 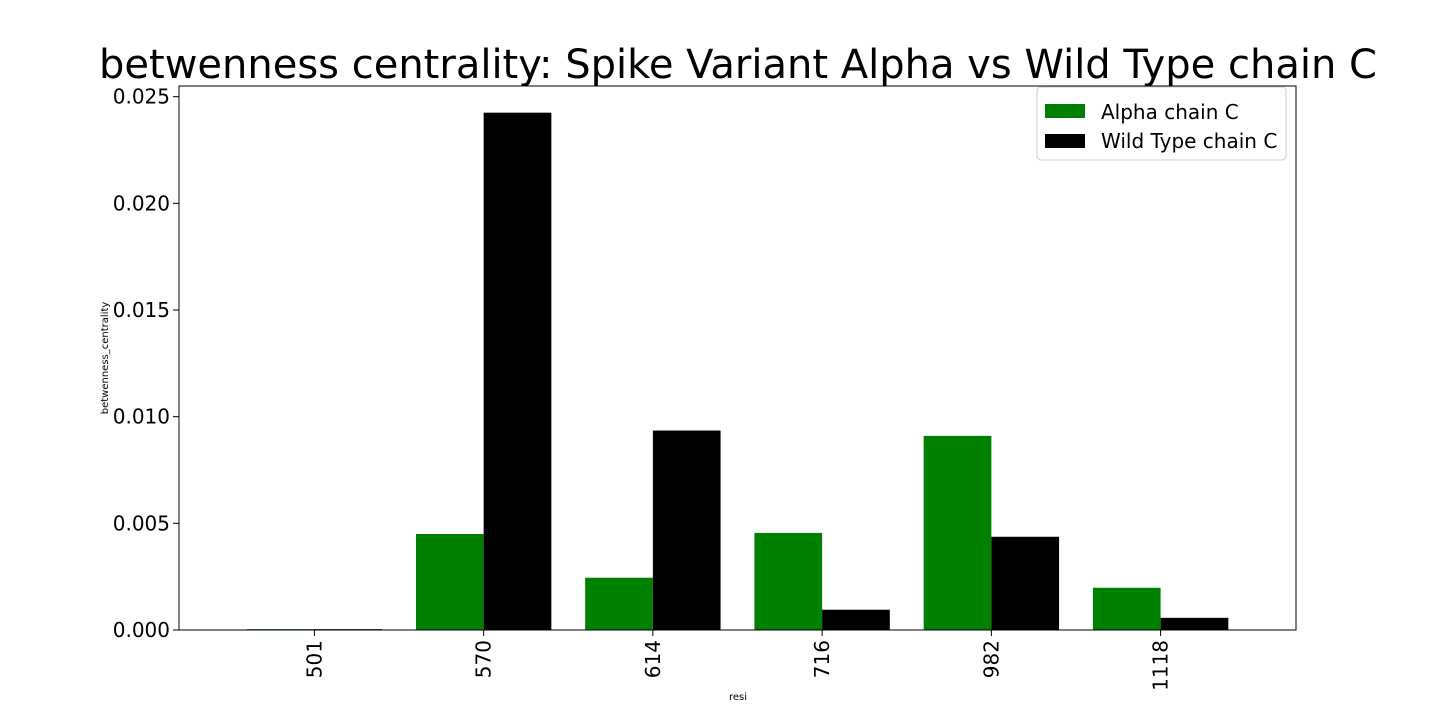 I want to click on y-axis: 0.000 0.005 0.010 0.015 0.020 0.025, so click(x=146, y=363).